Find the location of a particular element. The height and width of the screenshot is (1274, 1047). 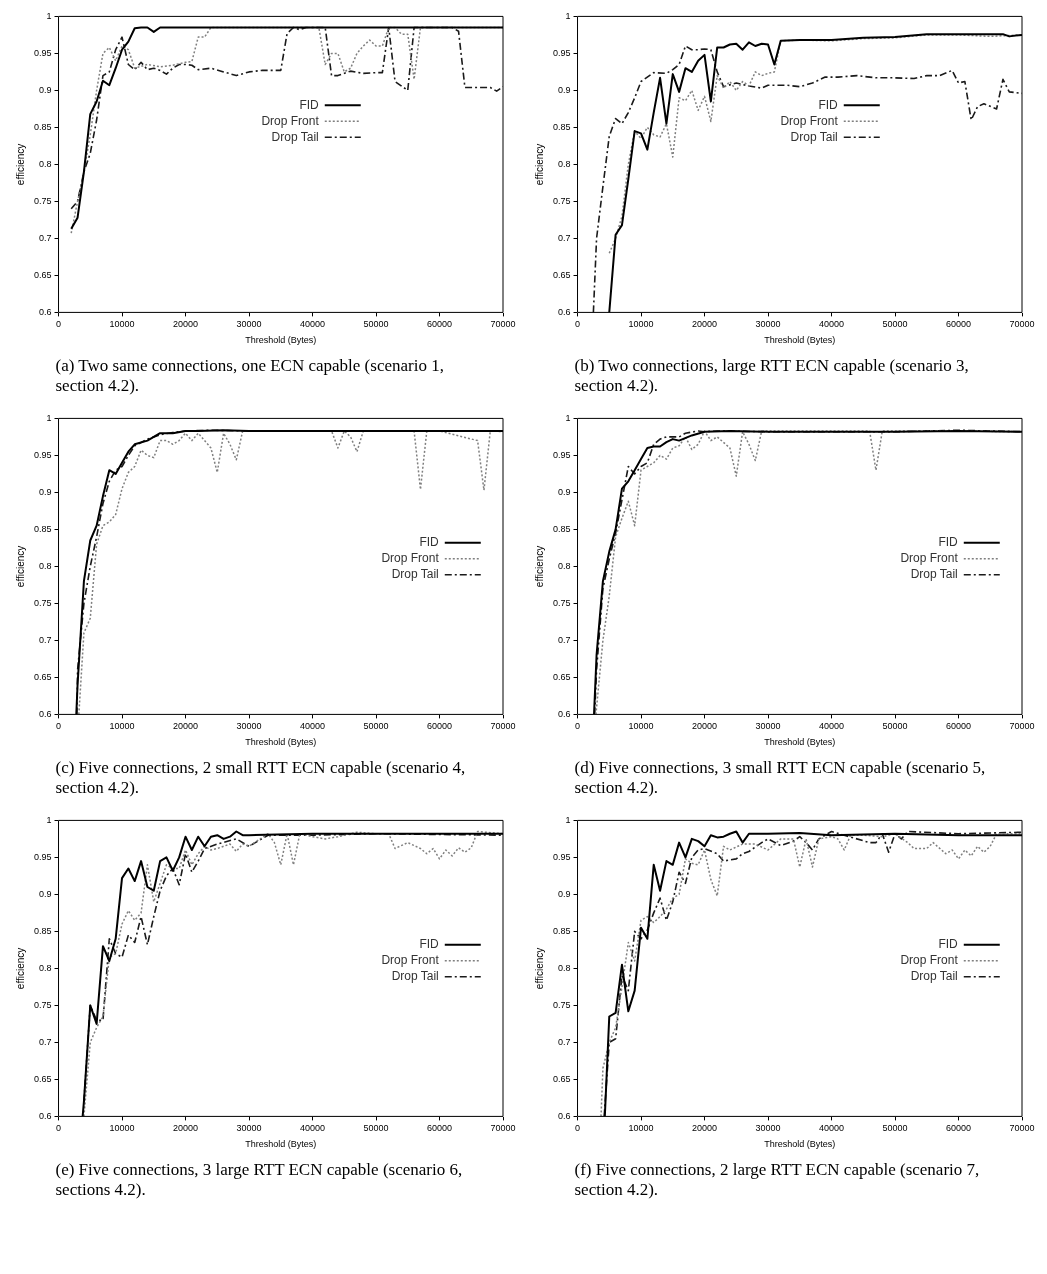

text: (c) Five connections, 2 small RTT ECN capable (scenario 4, section 4.2). is located at coordinates (261, 778).